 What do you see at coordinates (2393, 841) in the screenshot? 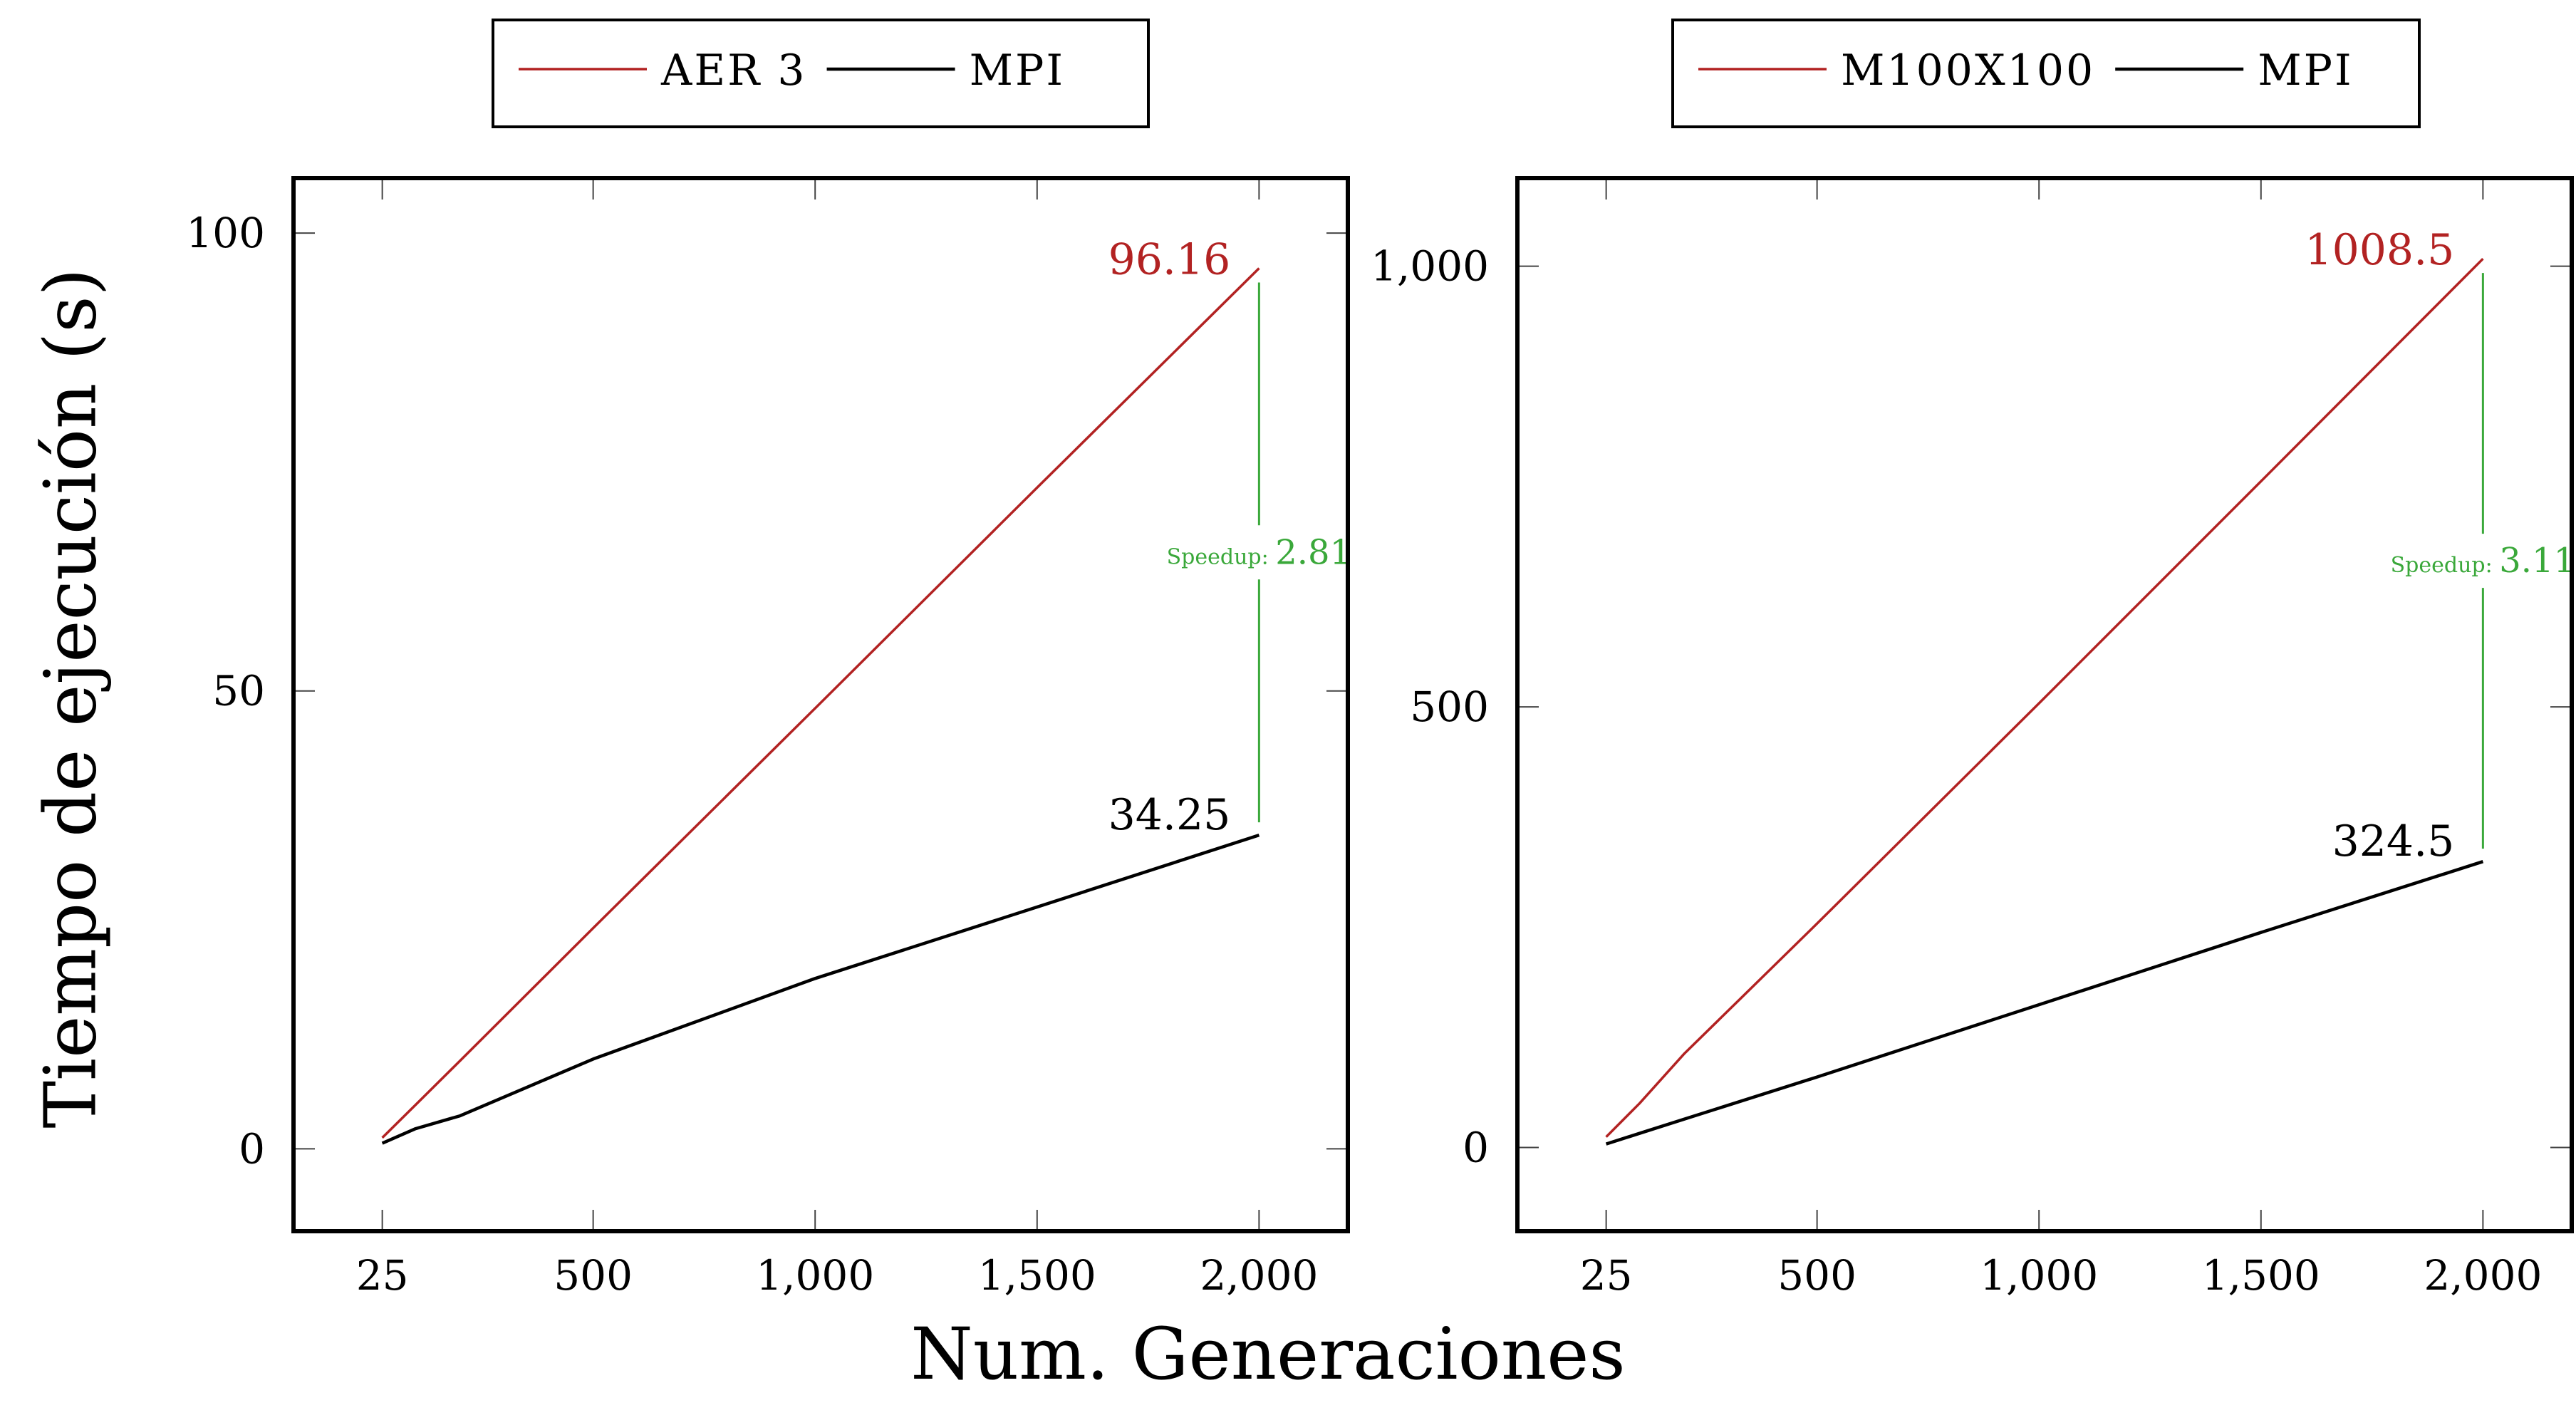
I see `bottom-value-label: 324.5` at bounding box center [2393, 841].